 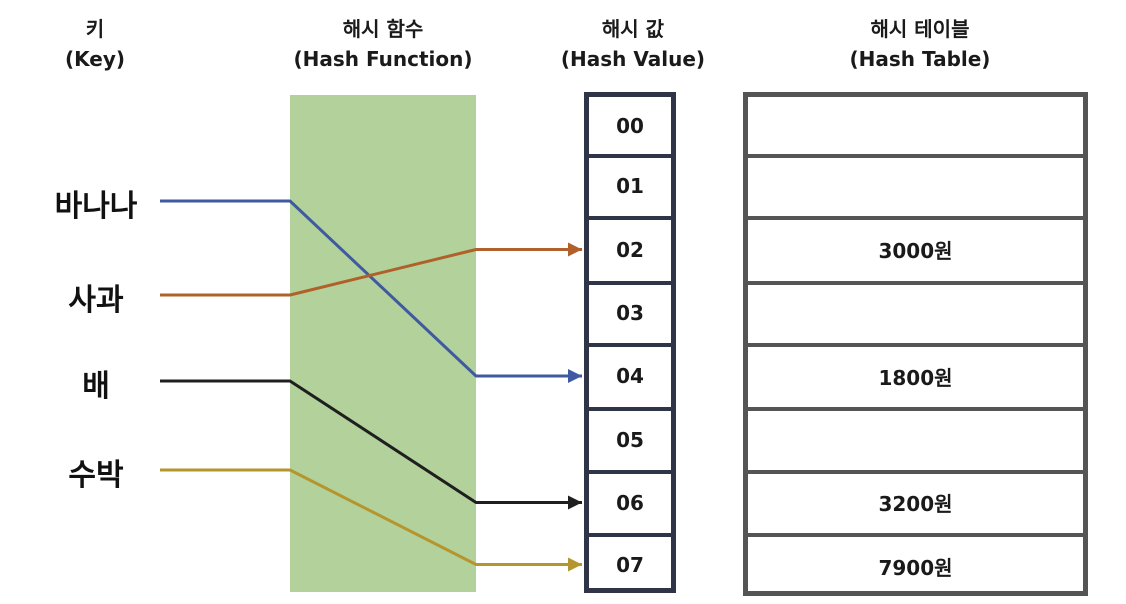 What do you see at coordinates (630, 376) in the screenshot?
I see `hash-value-cell: 04` at bounding box center [630, 376].